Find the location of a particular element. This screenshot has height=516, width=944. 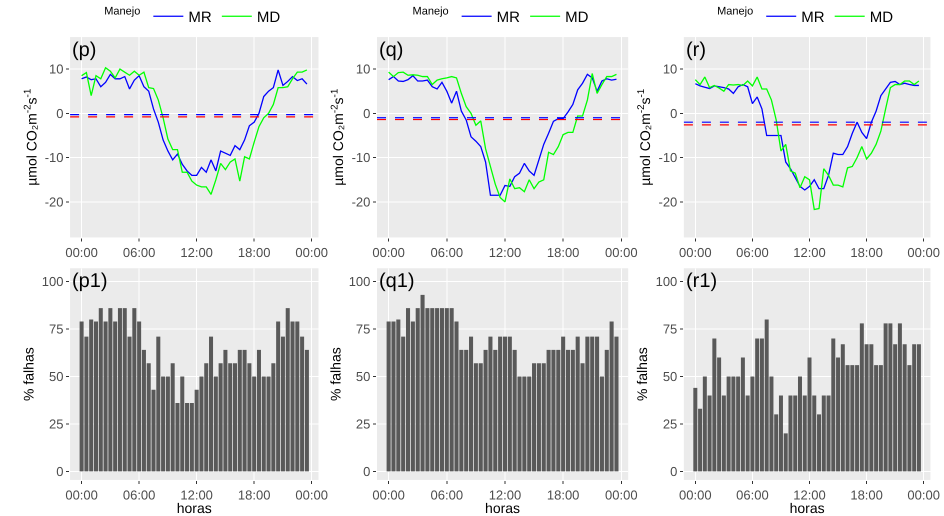

chart-title: (r1) is located at coordinates (702, 281).